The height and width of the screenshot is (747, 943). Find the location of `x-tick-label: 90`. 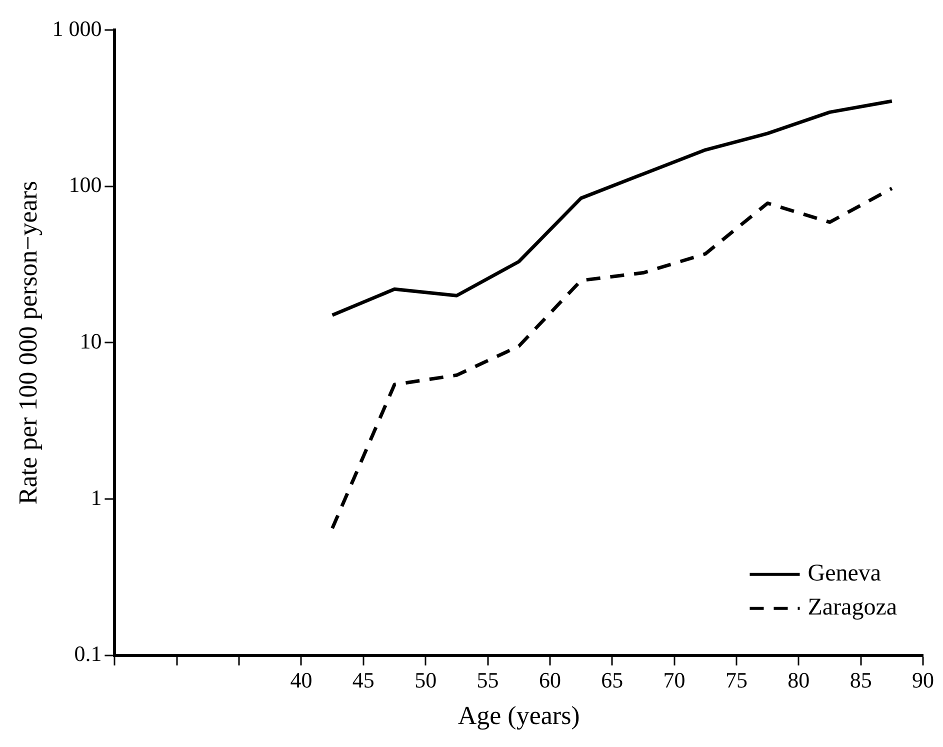

x-tick-label: 90 is located at coordinates (923, 679).